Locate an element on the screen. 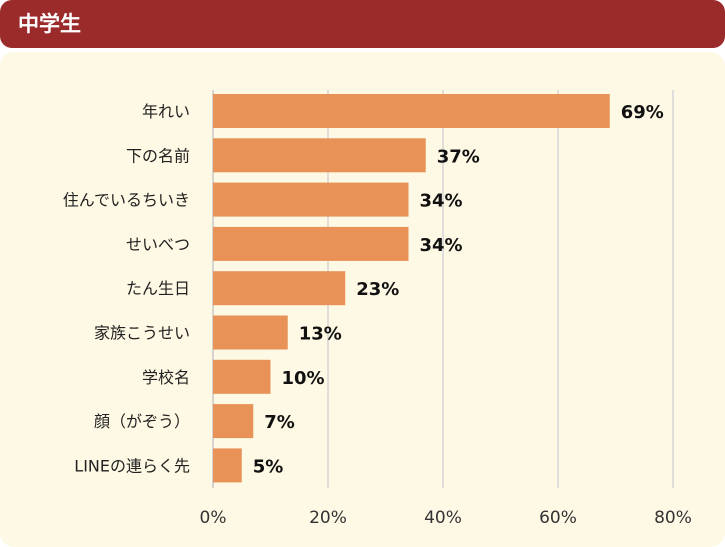 The width and height of the screenshot is (725, 547). category-label: 顔（がぞう） is located at coordinates (142, 421).